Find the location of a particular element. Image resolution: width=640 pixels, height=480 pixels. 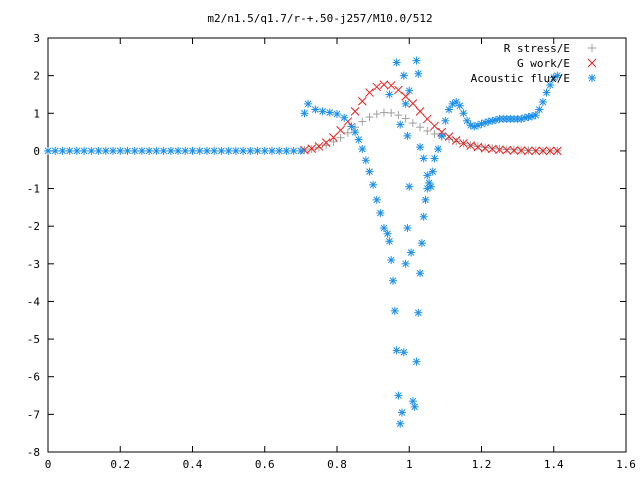

y-tick-label: -2 is located at coordinates (33, 226).